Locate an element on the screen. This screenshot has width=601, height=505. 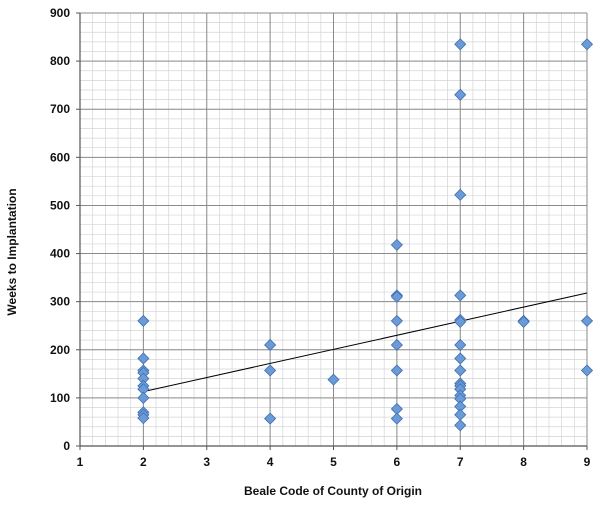
y-tick-label: 400 is located at coordinates (60, 254).